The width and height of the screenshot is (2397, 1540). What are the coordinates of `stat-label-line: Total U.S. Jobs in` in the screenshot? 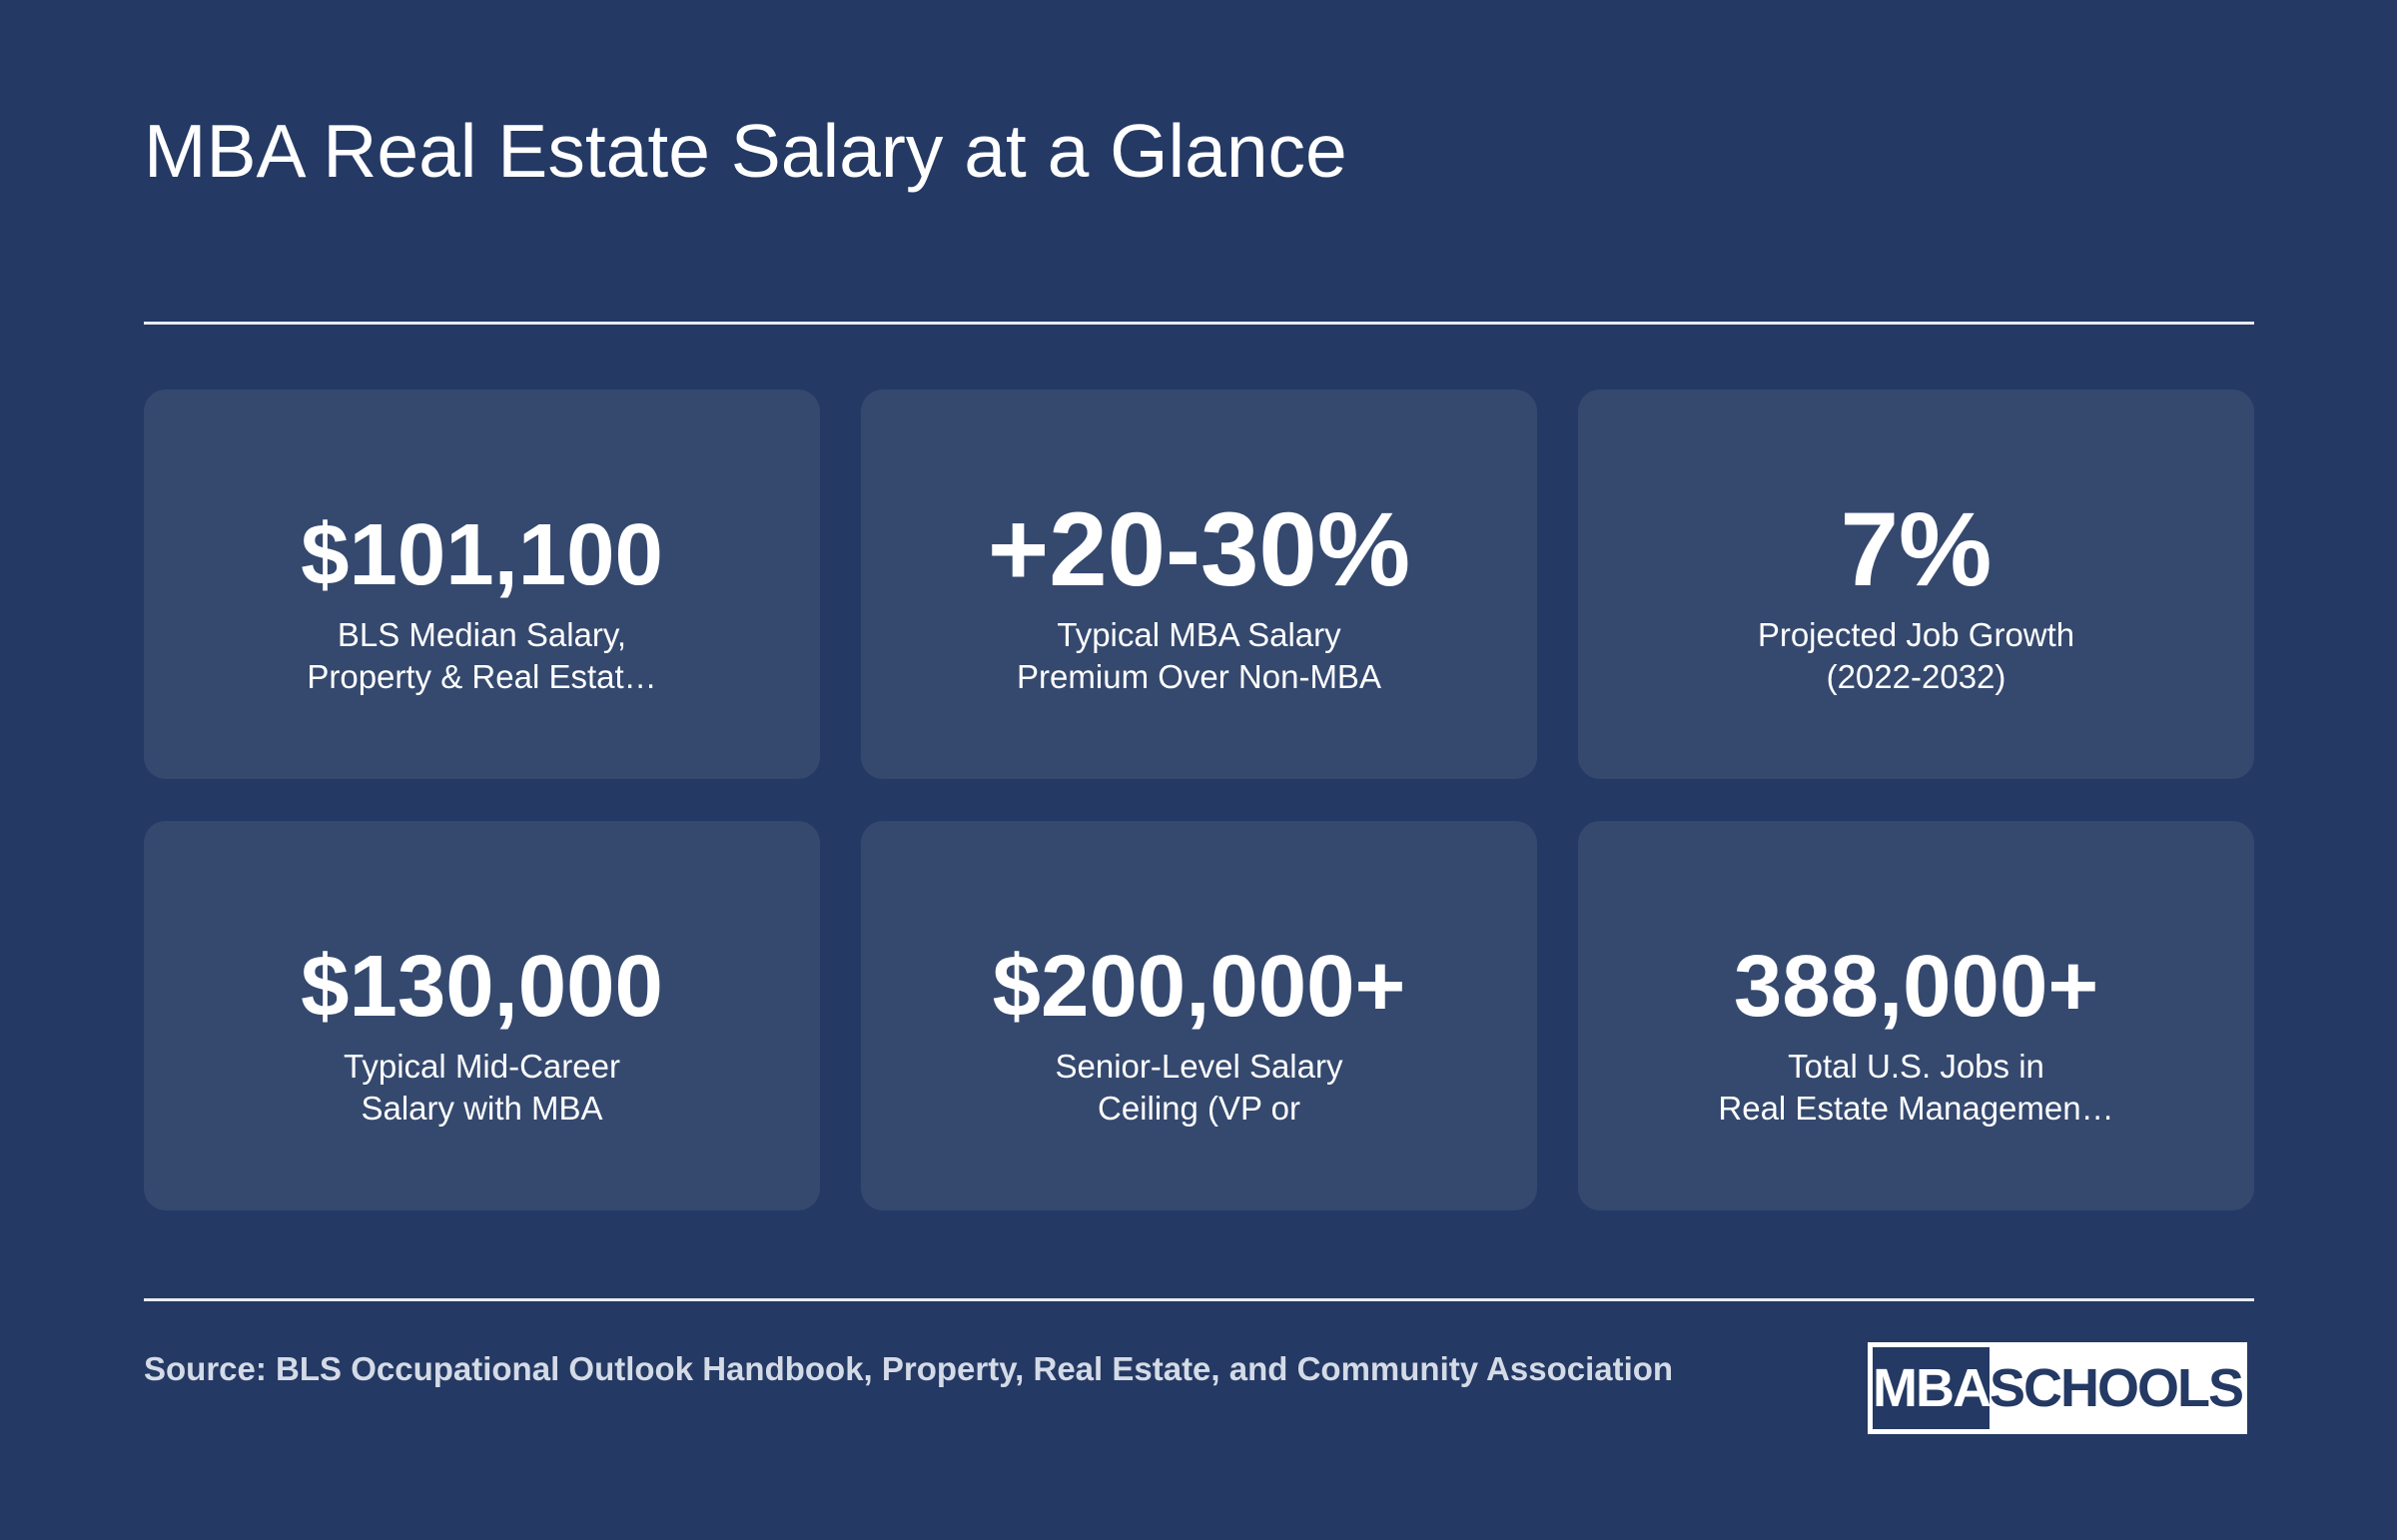 It's located at (1916, 1066).